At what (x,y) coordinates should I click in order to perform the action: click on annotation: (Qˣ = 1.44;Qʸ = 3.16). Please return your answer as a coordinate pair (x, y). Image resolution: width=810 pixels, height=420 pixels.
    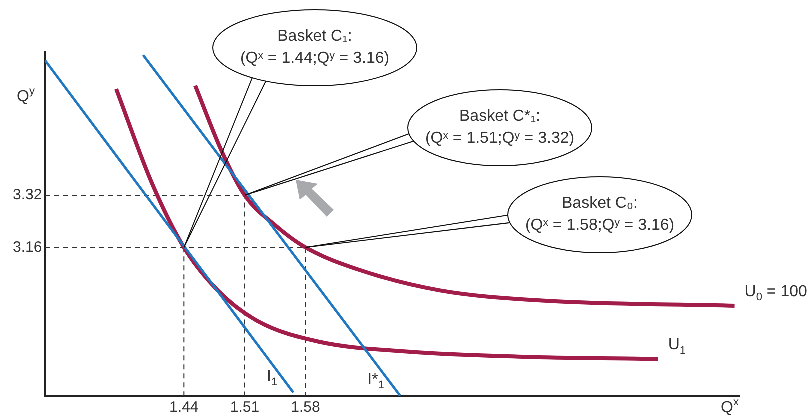
    Looking at the image, I should click on (315, 59).